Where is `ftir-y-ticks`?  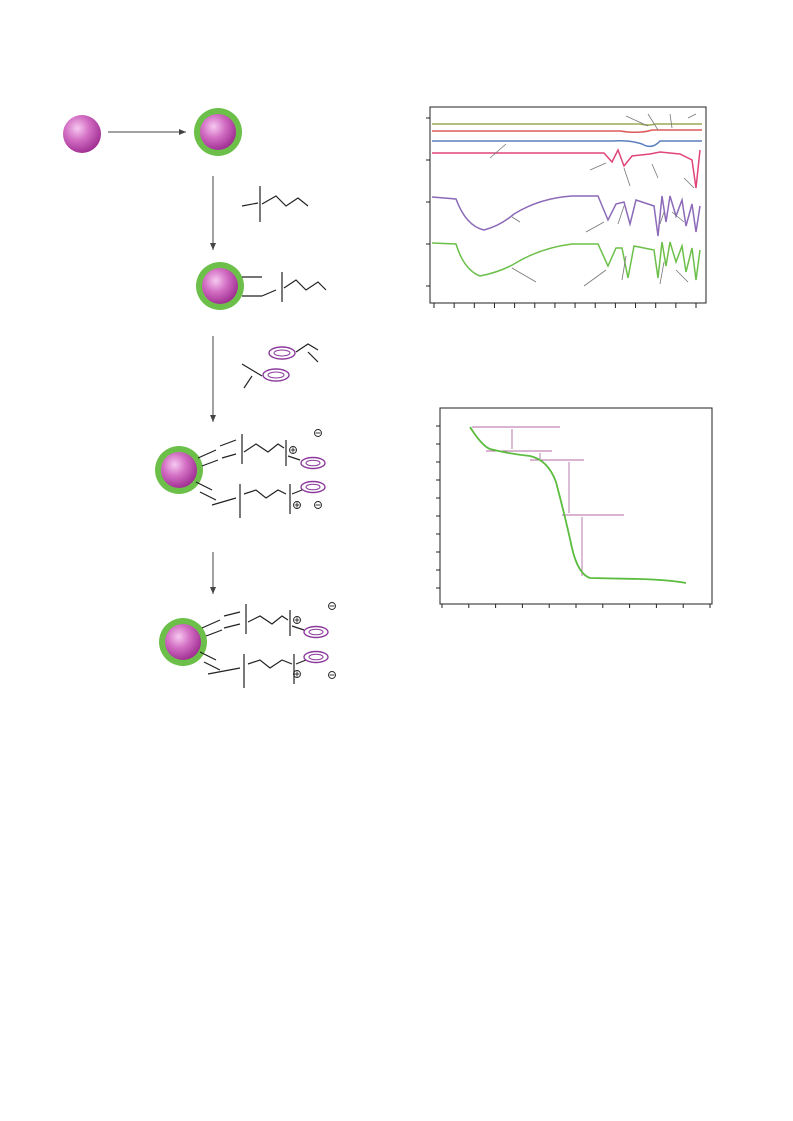
ftir-y-ticks is located at coordinates (428, 202).